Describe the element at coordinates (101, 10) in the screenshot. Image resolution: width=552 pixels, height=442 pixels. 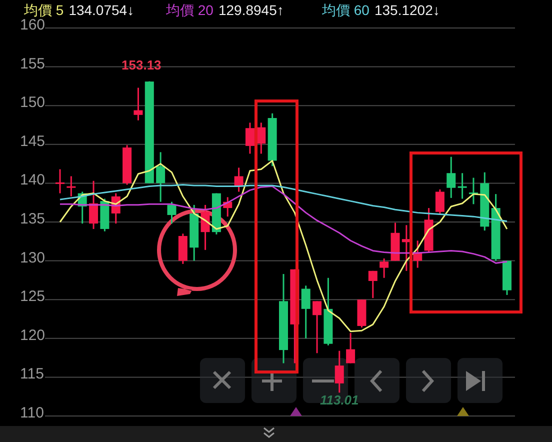
I see `text: 134.0754↓` at that location.